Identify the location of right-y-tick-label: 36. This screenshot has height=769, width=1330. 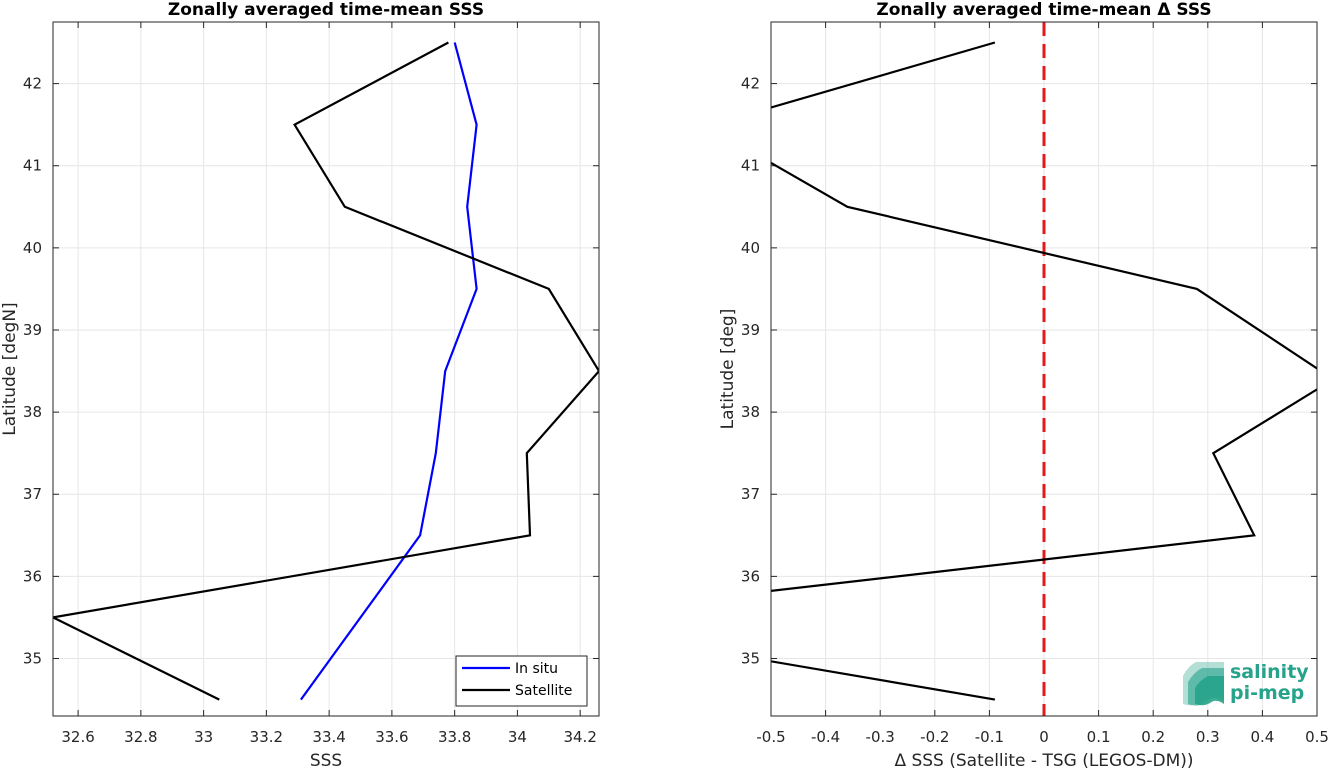
(750, 576).